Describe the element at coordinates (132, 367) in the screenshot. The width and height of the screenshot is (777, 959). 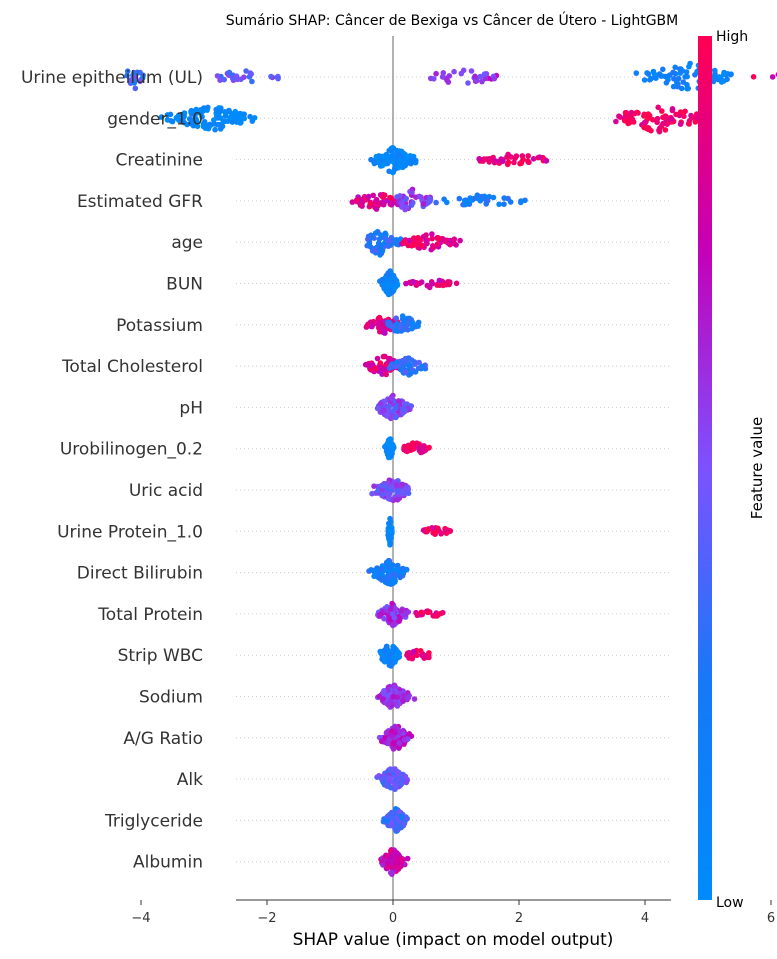
I see `feature-label: Total Cholesterol` at that location.